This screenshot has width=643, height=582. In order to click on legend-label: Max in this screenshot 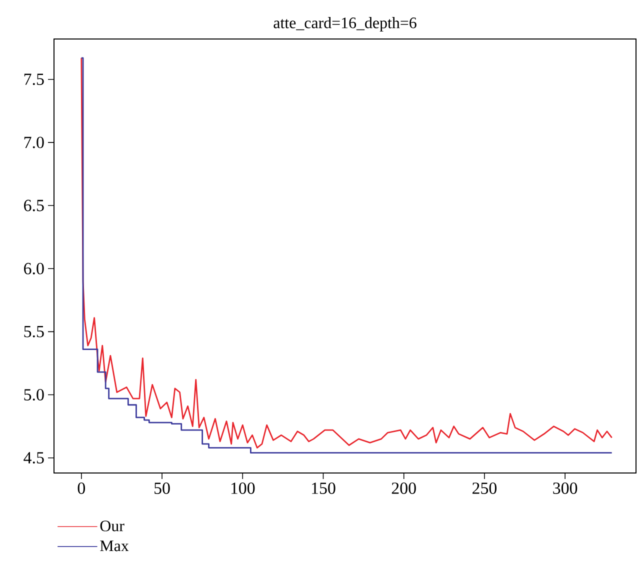, I will do `click(114, 546)`.